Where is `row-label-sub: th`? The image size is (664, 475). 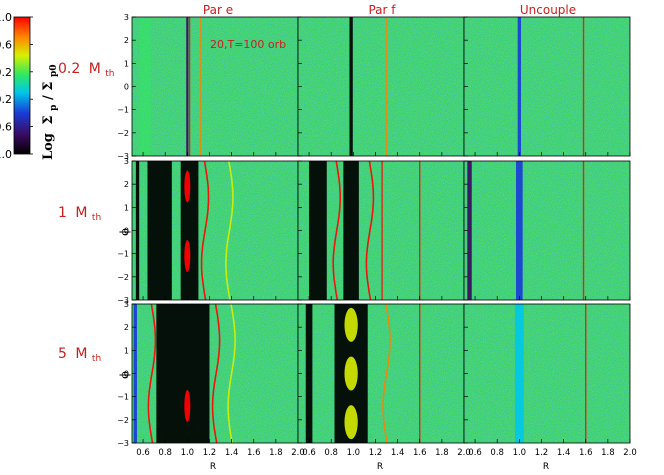
row-label-sub: th is located at coordinates (96, 218).